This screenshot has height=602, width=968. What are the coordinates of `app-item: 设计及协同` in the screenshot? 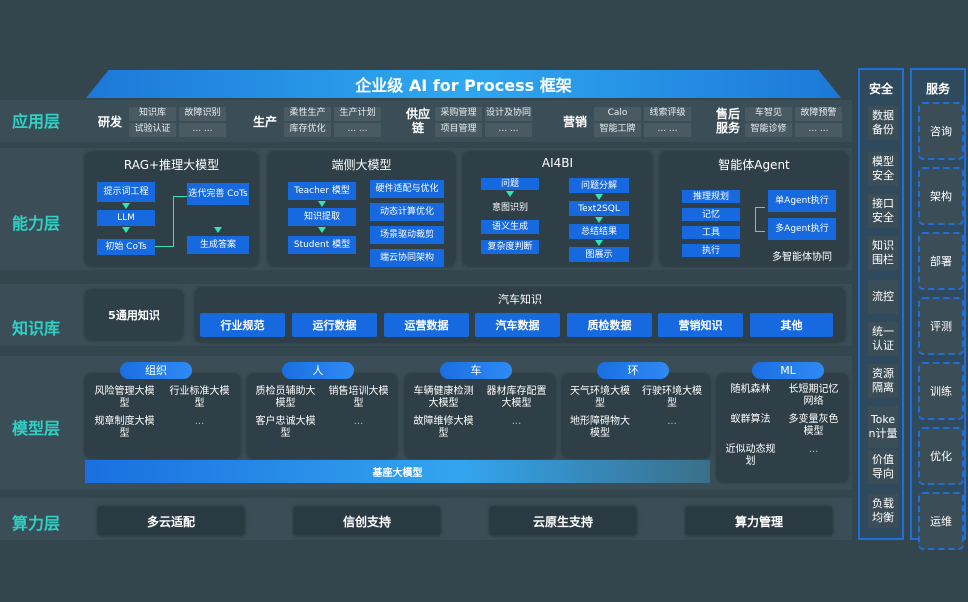 It's located at (508, 114).